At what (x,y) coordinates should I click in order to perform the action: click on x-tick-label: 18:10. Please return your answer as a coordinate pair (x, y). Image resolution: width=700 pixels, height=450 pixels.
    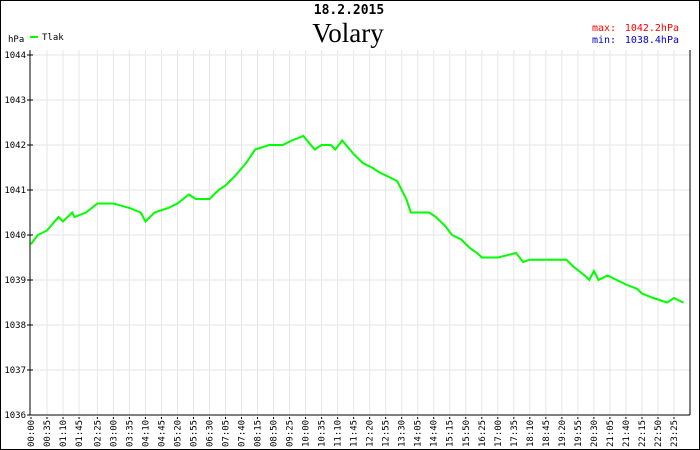
    Looking at the image, I should click on (531, 433).